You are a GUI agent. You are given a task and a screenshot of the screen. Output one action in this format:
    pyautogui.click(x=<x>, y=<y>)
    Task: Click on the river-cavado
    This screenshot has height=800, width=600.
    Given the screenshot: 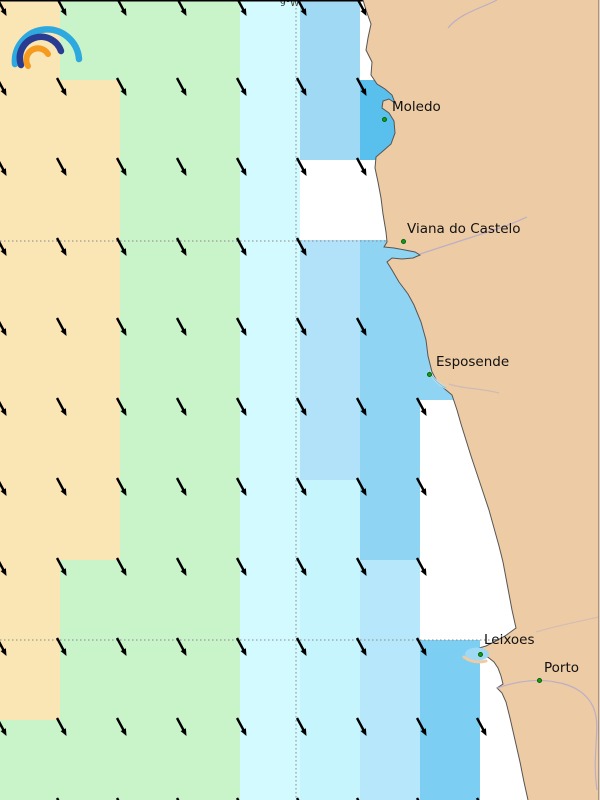 What is the action you would take?
    pyautogui.click(x=474, y=388)
    